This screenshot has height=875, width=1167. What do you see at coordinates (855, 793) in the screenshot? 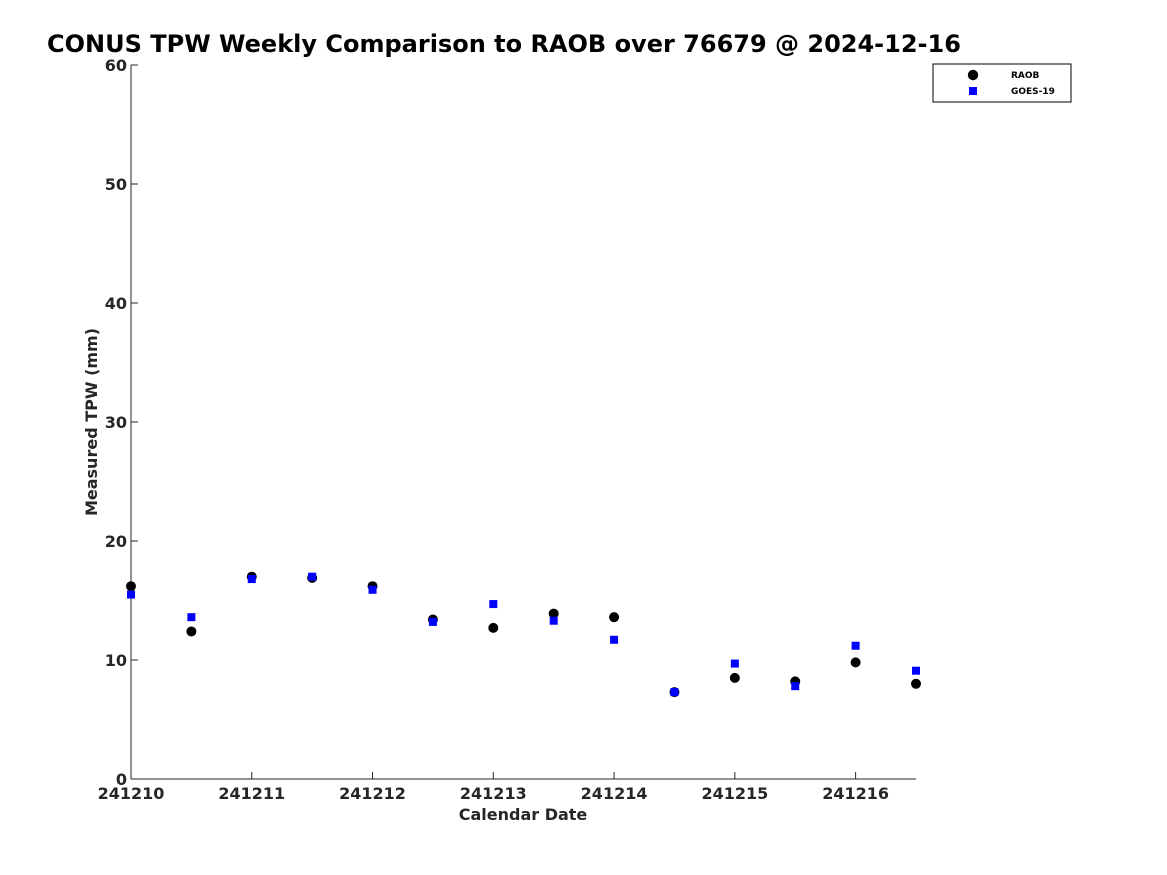
I see `x-tick-label: 241216` at bounding box center [855, 793].